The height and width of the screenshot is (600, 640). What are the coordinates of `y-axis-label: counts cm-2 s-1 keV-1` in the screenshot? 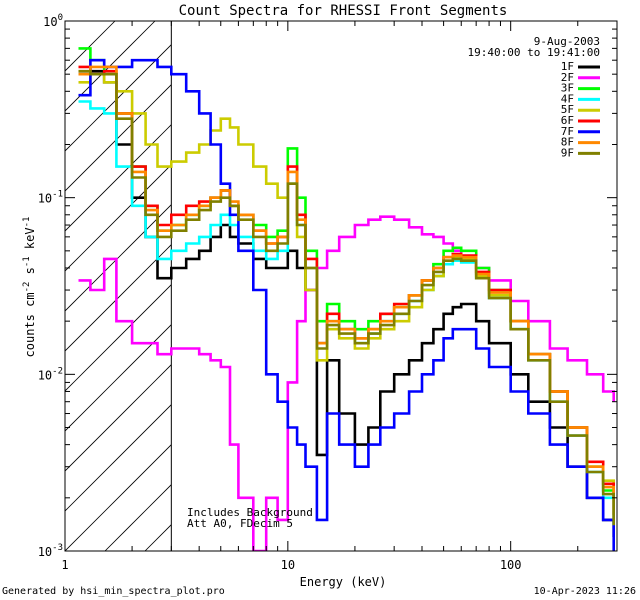 It's located at (29, 287).